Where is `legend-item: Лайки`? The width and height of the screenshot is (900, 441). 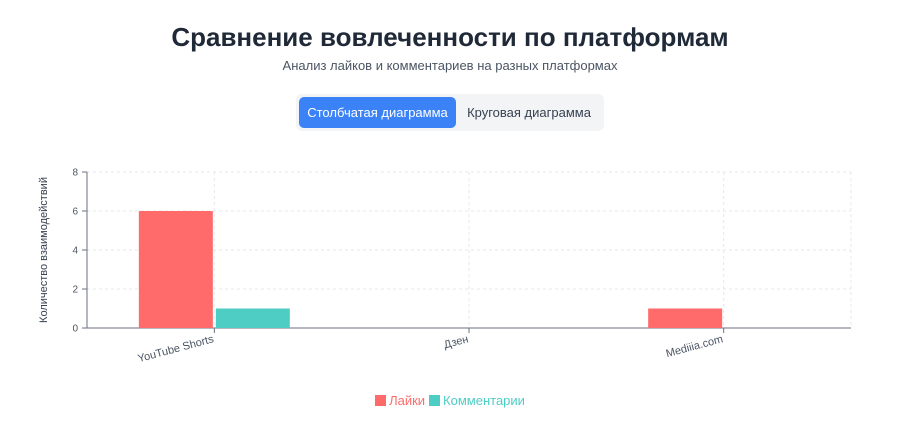 legend-item: Лайки is located at coordinates (400, 400).